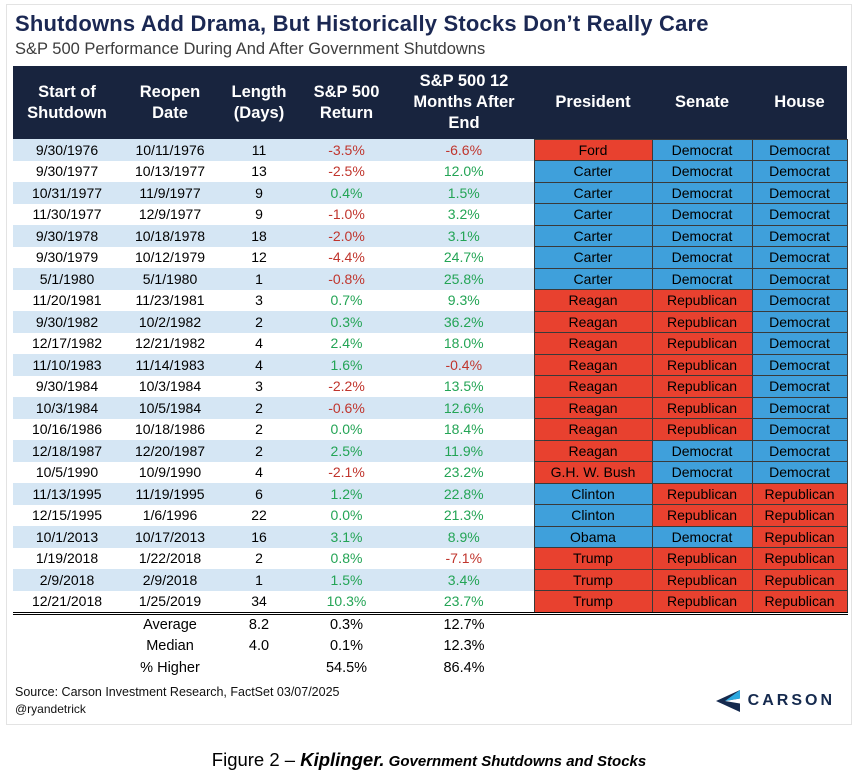  What do you see at coordinates (346, 214) in the screenshot?
I see `cell-return: -1.0%` at bounding box center [346, 214].